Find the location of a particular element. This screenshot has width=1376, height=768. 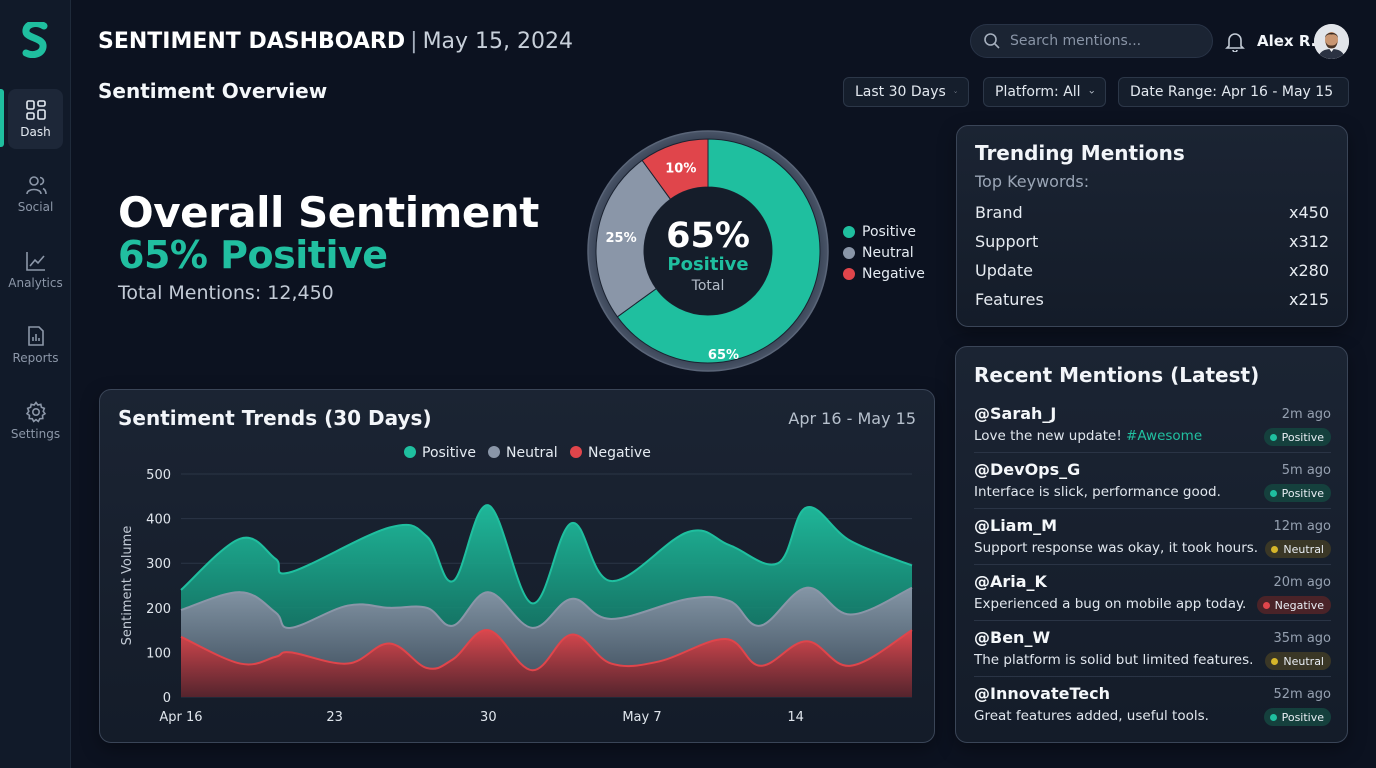

keyword-row: Support x312 is located at coordinates (1152, 241).